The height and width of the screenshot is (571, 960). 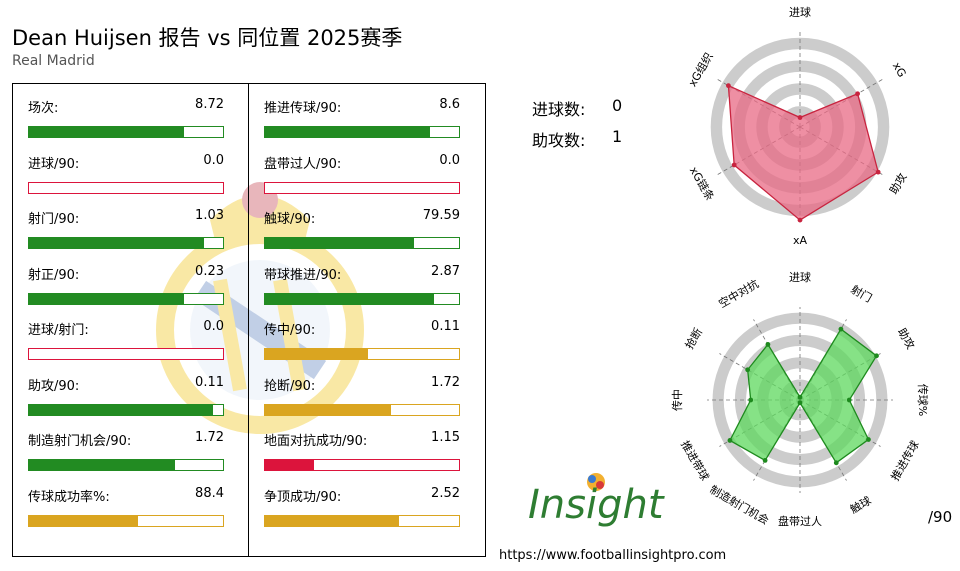 What do you see at coordinates (364, 286) in the screenshot?
I see `stat-row: 带球推进/90: 2.87` at bounding box center [364, 286].